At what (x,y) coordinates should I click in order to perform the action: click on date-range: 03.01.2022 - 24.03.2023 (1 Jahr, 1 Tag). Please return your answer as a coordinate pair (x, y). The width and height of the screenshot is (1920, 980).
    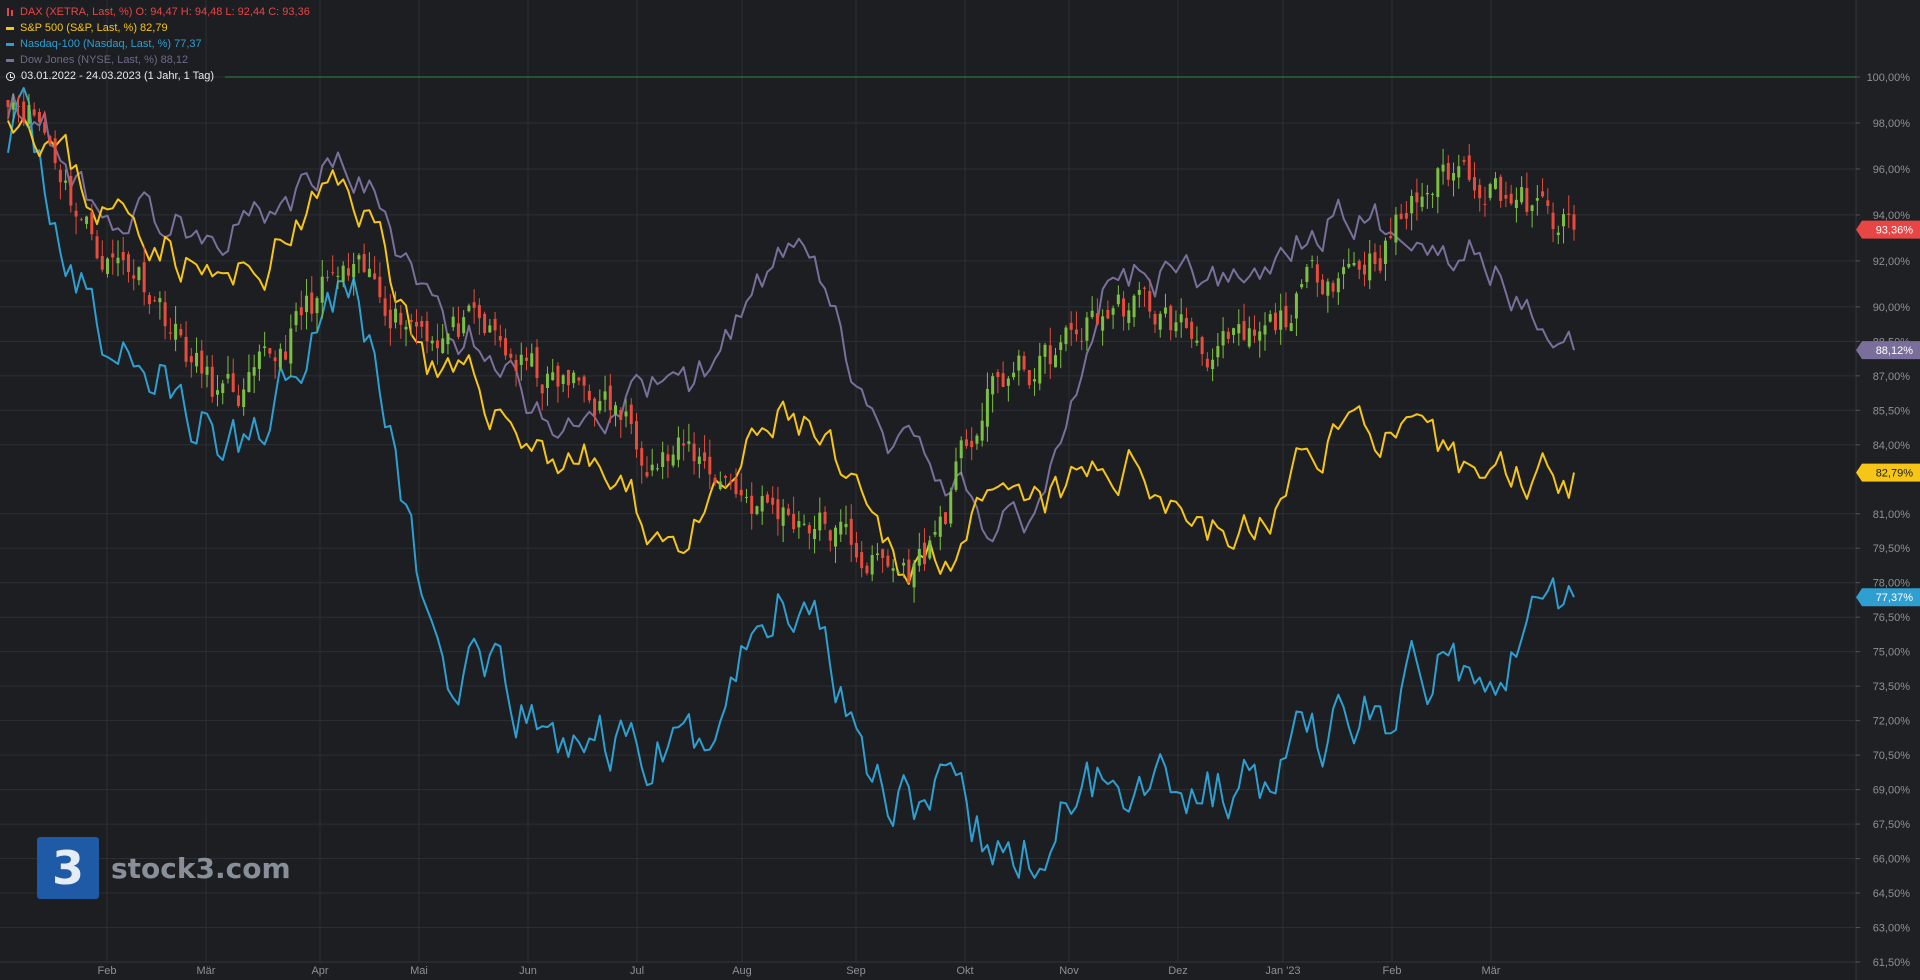
    Looking at the image, I should click on (158, 76).